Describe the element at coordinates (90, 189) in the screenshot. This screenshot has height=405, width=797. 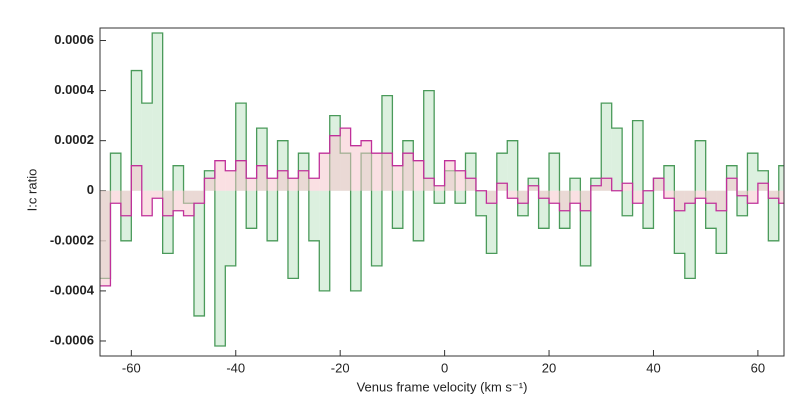
I see `y-tick-label: 0` at that location.